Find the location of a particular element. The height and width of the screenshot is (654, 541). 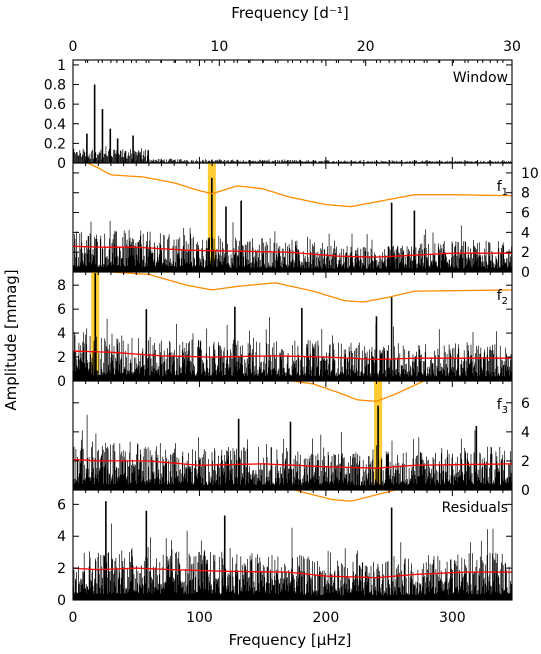

bottom-tick-label: 0 is located at coordinates (73, 618).